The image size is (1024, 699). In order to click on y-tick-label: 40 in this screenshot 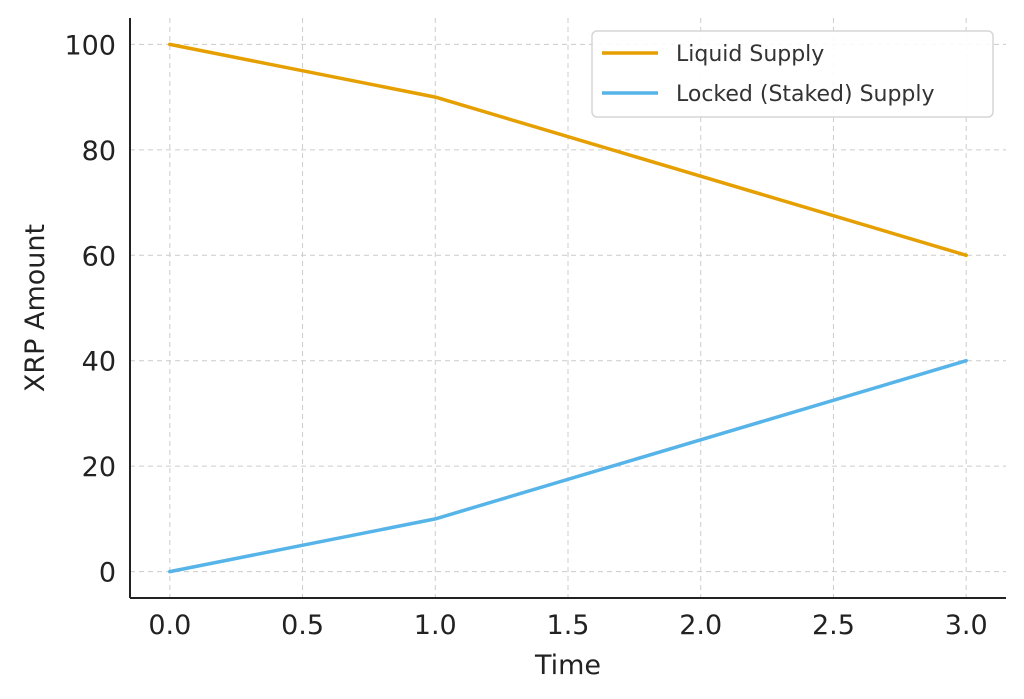, I will do `click(99, 362)`.